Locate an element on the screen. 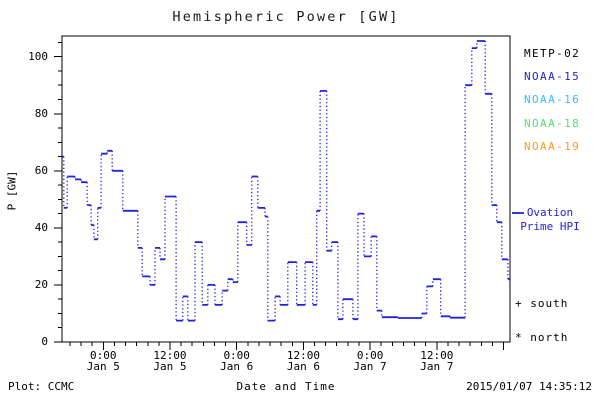 This screenshot has width=600, height=400. x-tick-label: 0:00 Jan 5 is located at coordinates (103, 361).